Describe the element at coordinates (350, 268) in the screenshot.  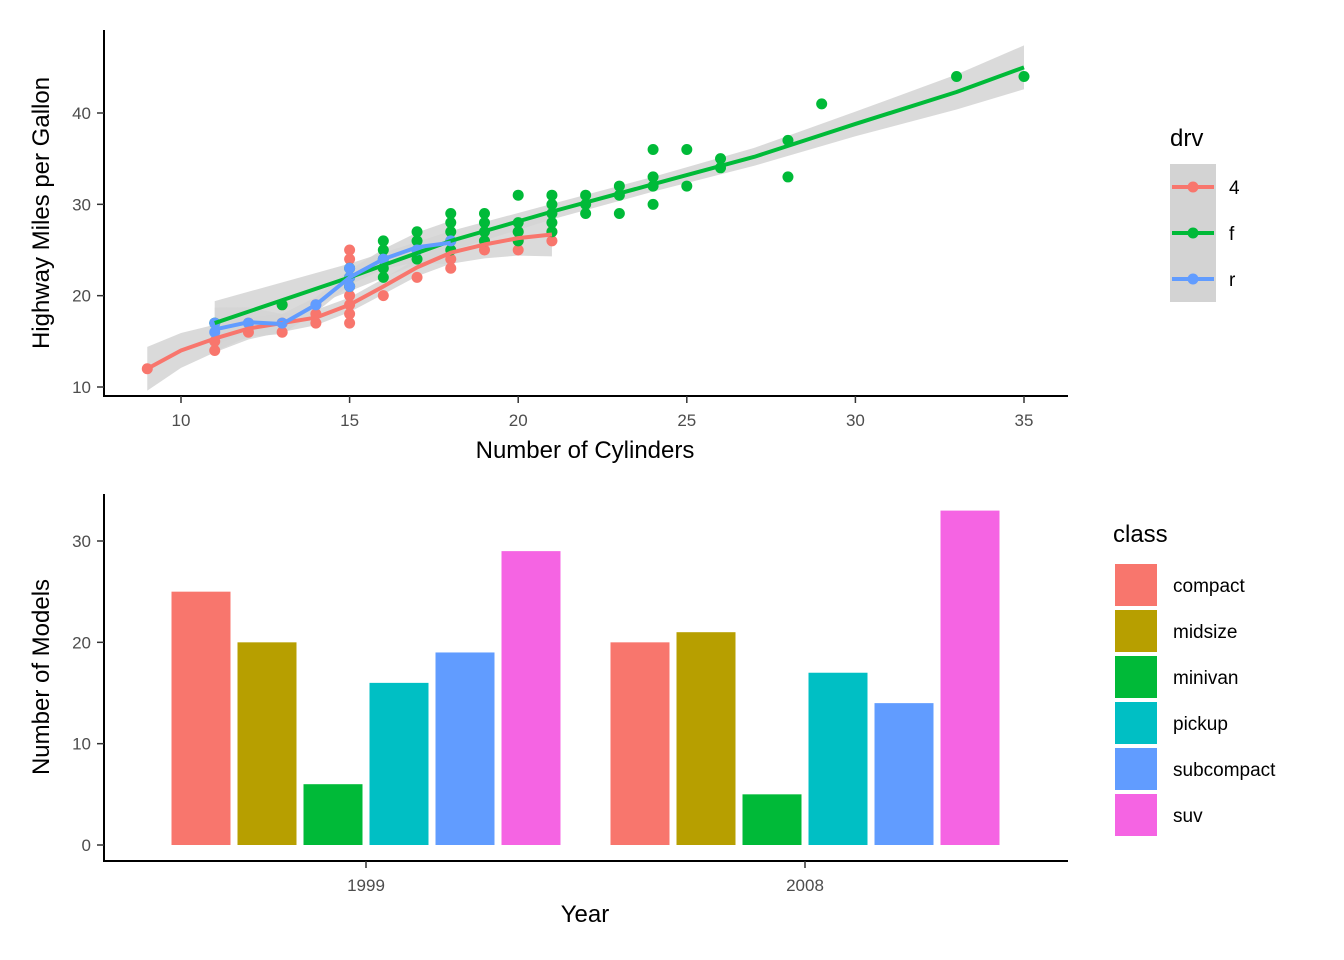
I see `data-point-r` at that location.